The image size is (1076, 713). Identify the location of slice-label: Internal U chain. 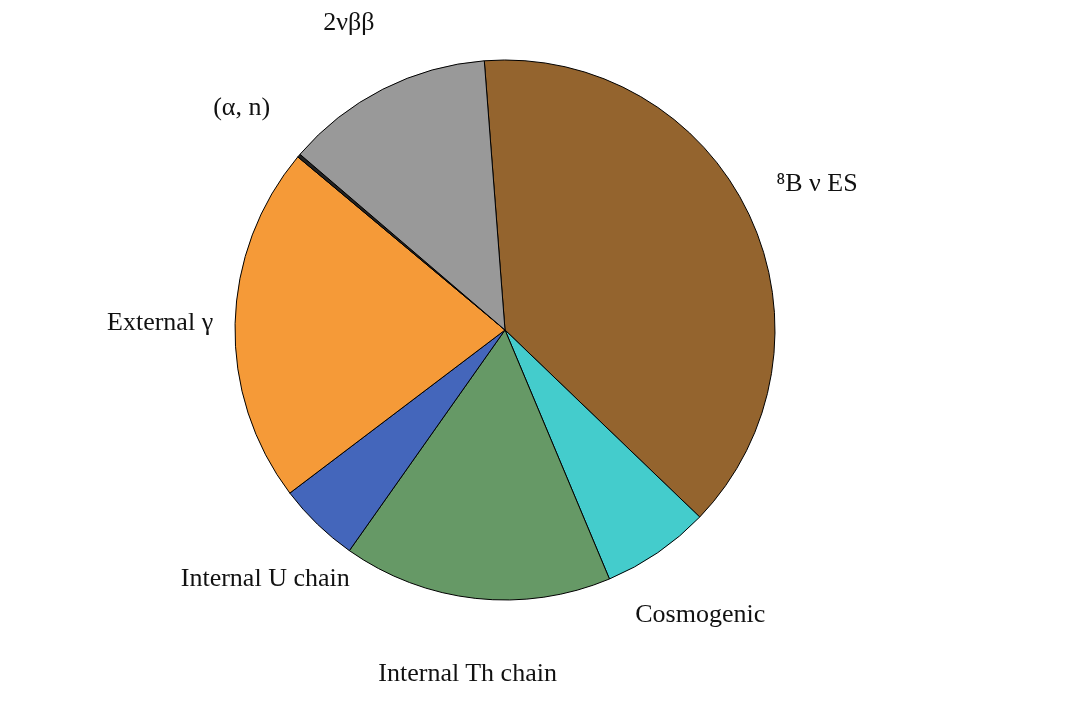
(265, 578).